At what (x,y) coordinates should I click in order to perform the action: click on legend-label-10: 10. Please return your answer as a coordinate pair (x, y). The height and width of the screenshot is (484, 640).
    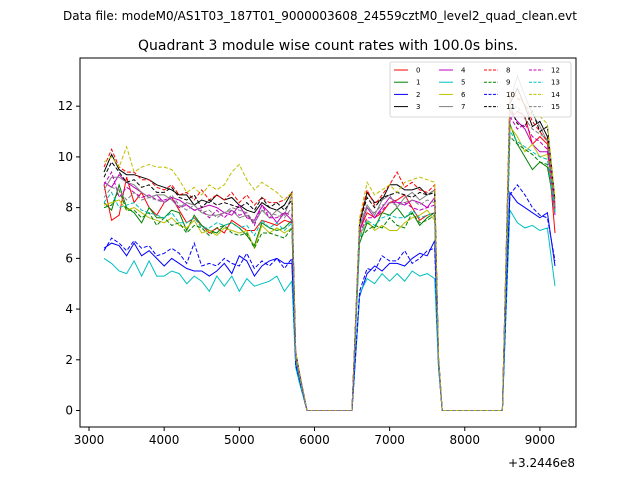
    Looking at the image, I should click on (510, 95).